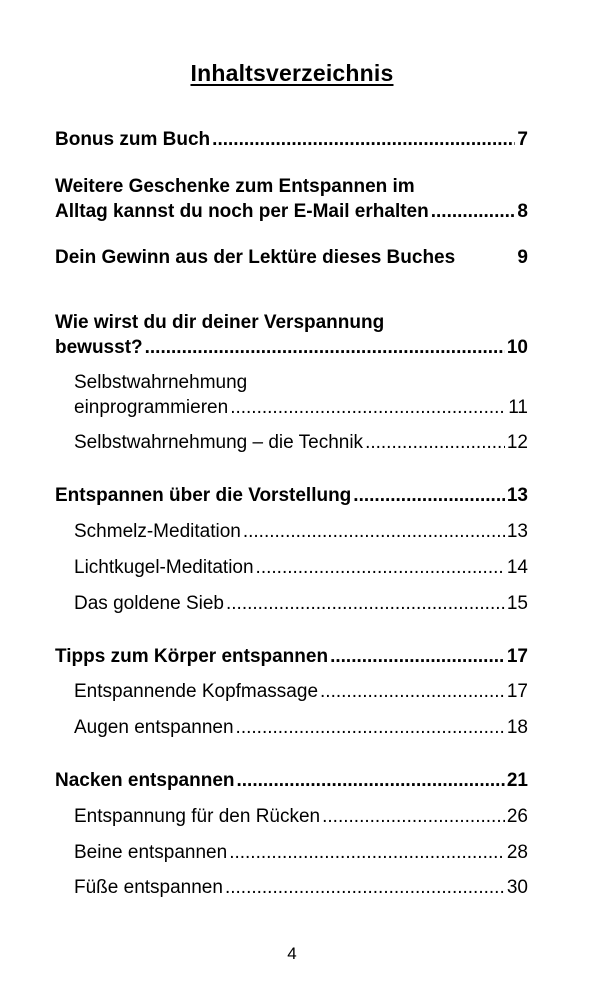 The height and width of the screenshot is (985, 604). Describe the element at coordinates (197, 816) in the screenshot. I see `toc-entry-label: Entspannung für den Rücken` at that location.